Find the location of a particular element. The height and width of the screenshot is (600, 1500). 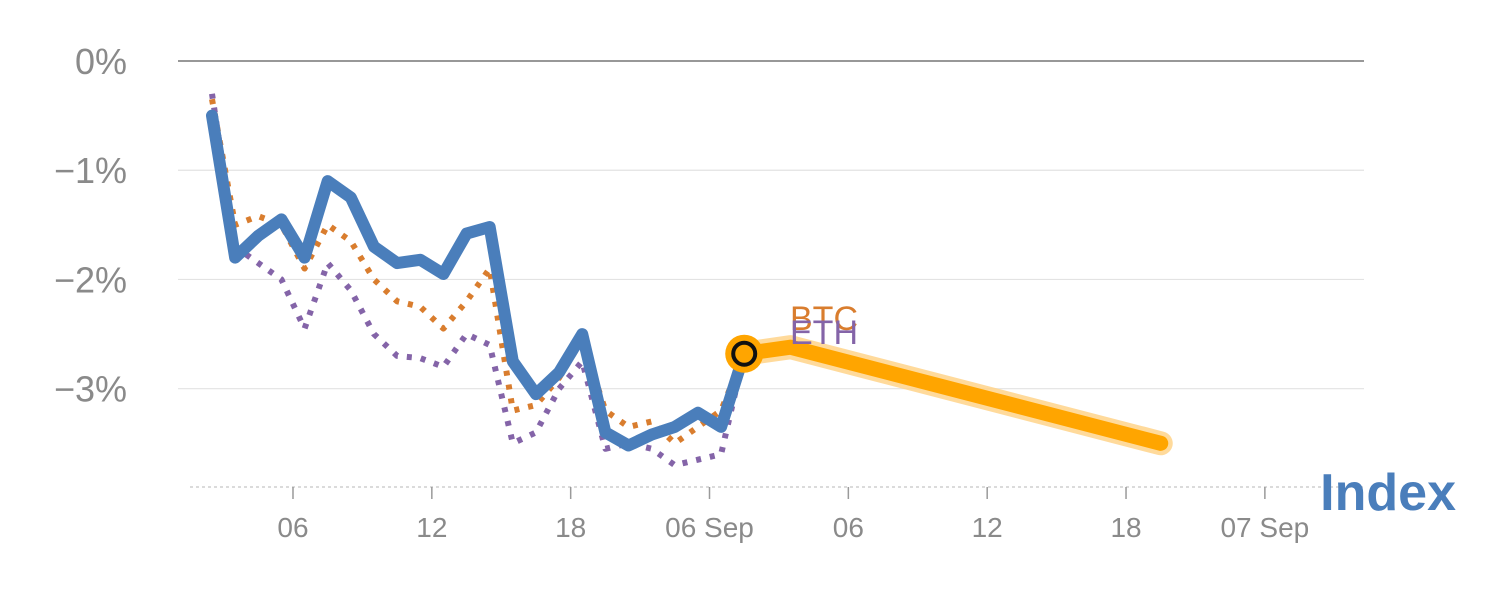

btc-series-label: BTC is located at coordinates (824, 319).